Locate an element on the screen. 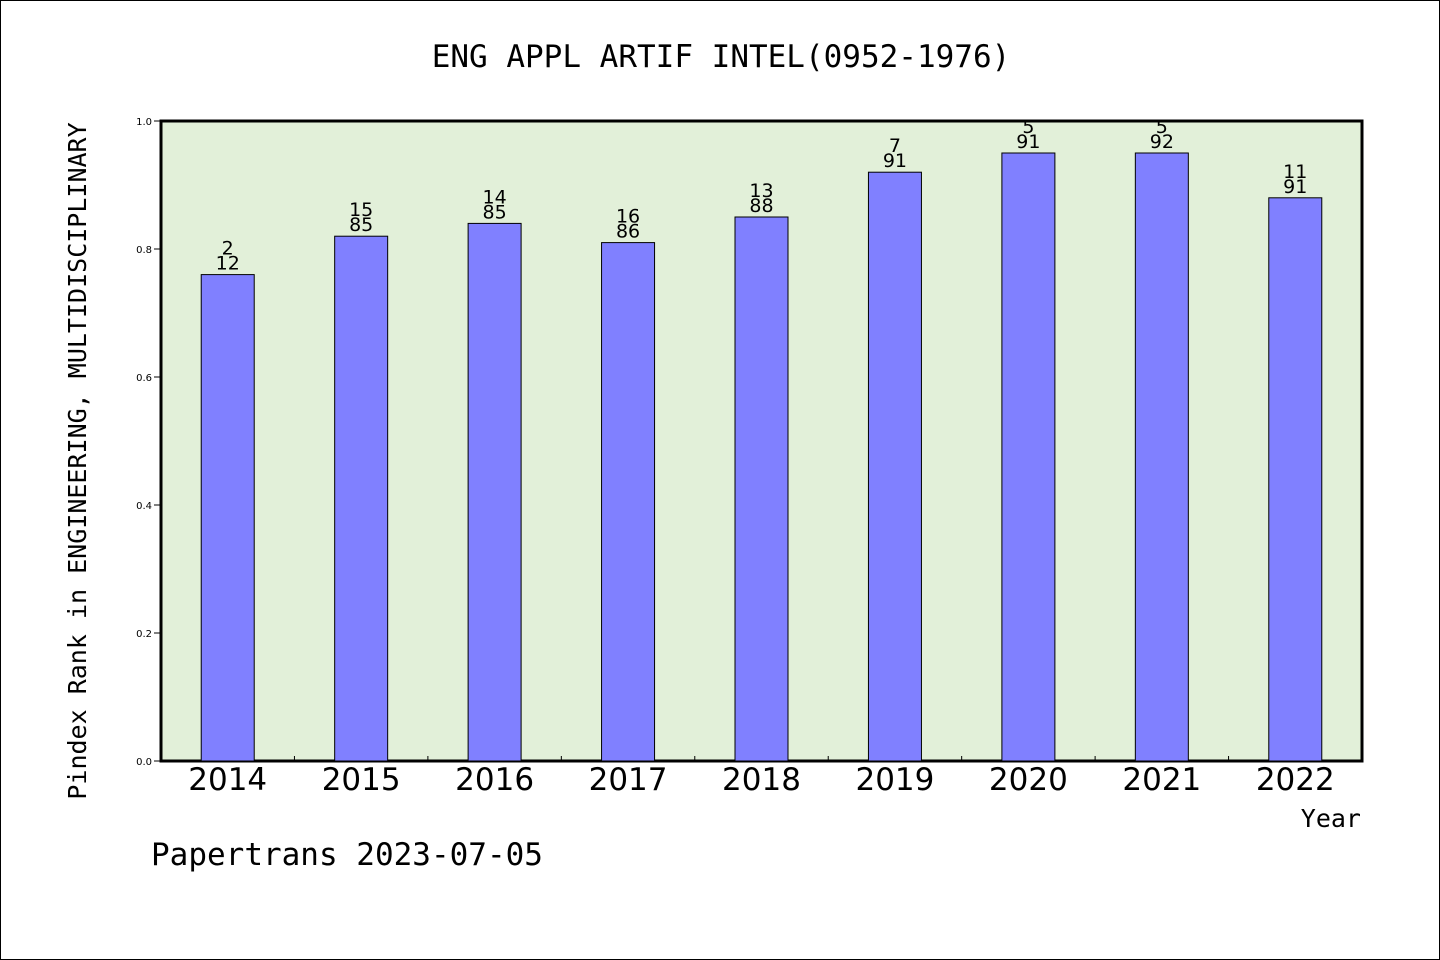 The height and width of the screenshot is (960, 1440). bar-total-label: 12 is located at coordinates (228, 264).